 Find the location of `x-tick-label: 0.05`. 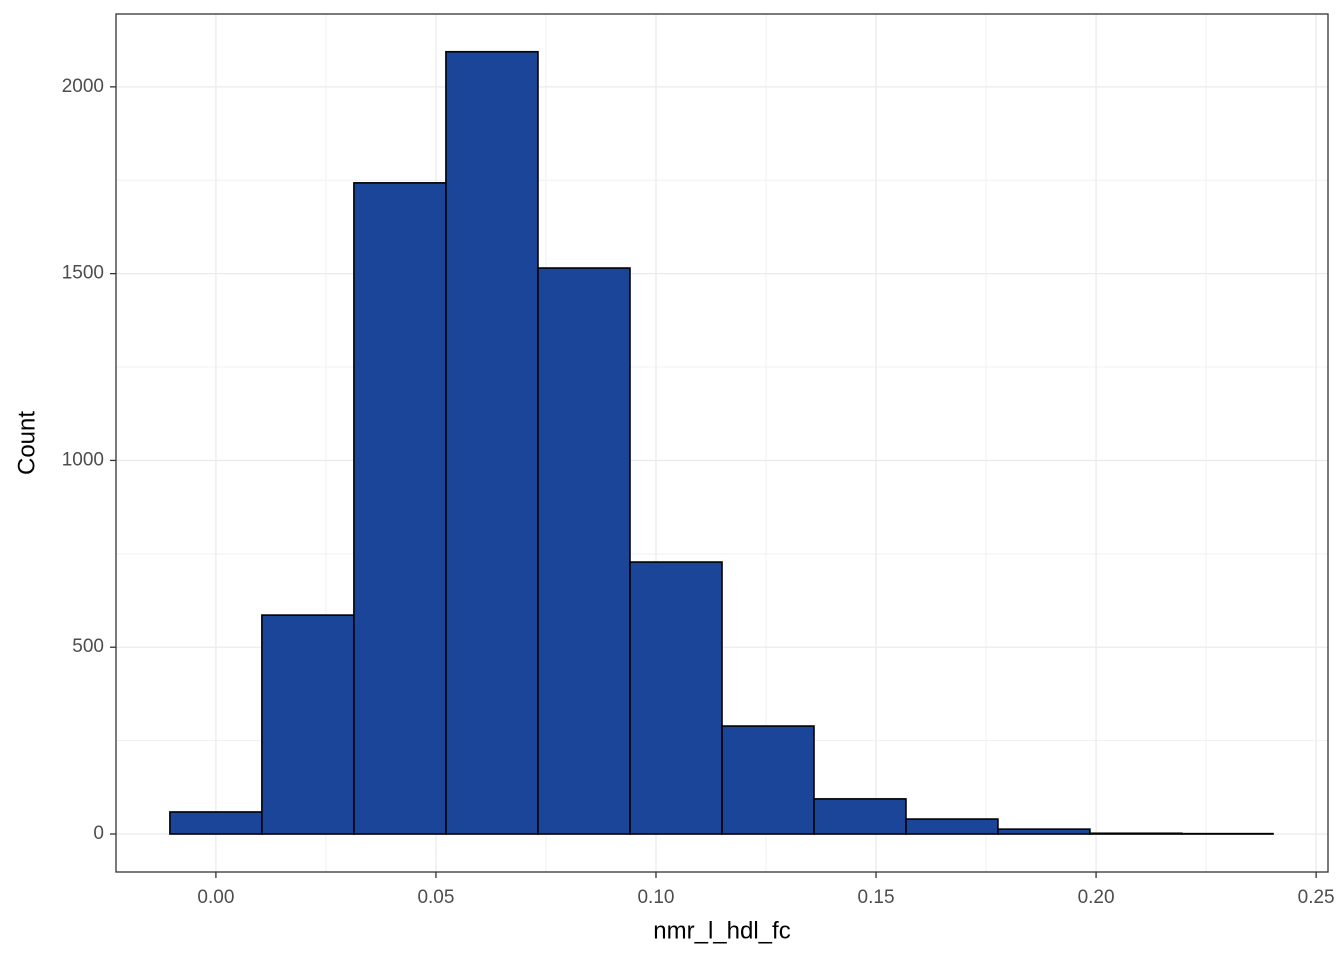

x-tick-label: 0.05 is located at coordinates (435, 897).